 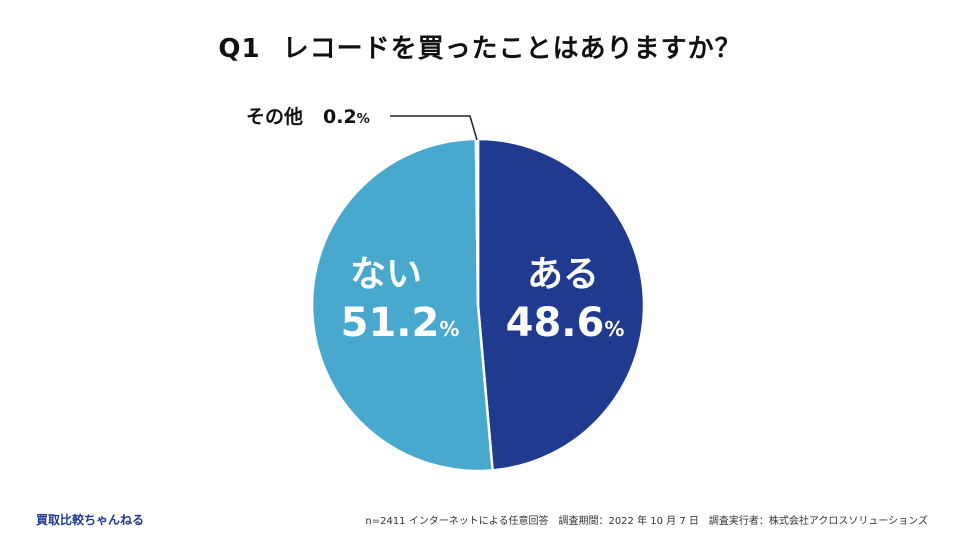 What do you see at coordinates (457, 521) in the screenshot?
I see `footnote-sample: n=2411 インターネットによる任意回答` at bounding box center [457, 521].